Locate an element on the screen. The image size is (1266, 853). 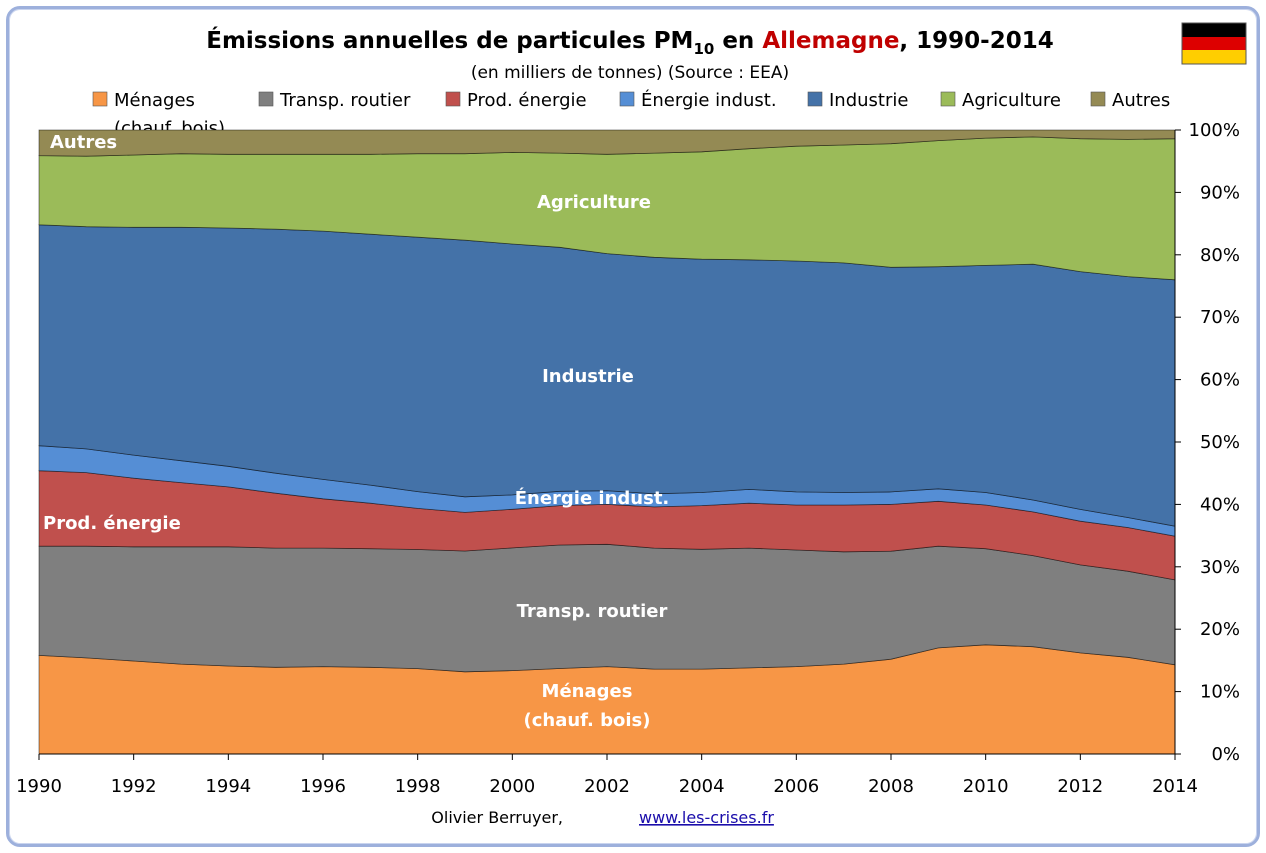
title-country: Allemagne is located at coordinates (830, 41).